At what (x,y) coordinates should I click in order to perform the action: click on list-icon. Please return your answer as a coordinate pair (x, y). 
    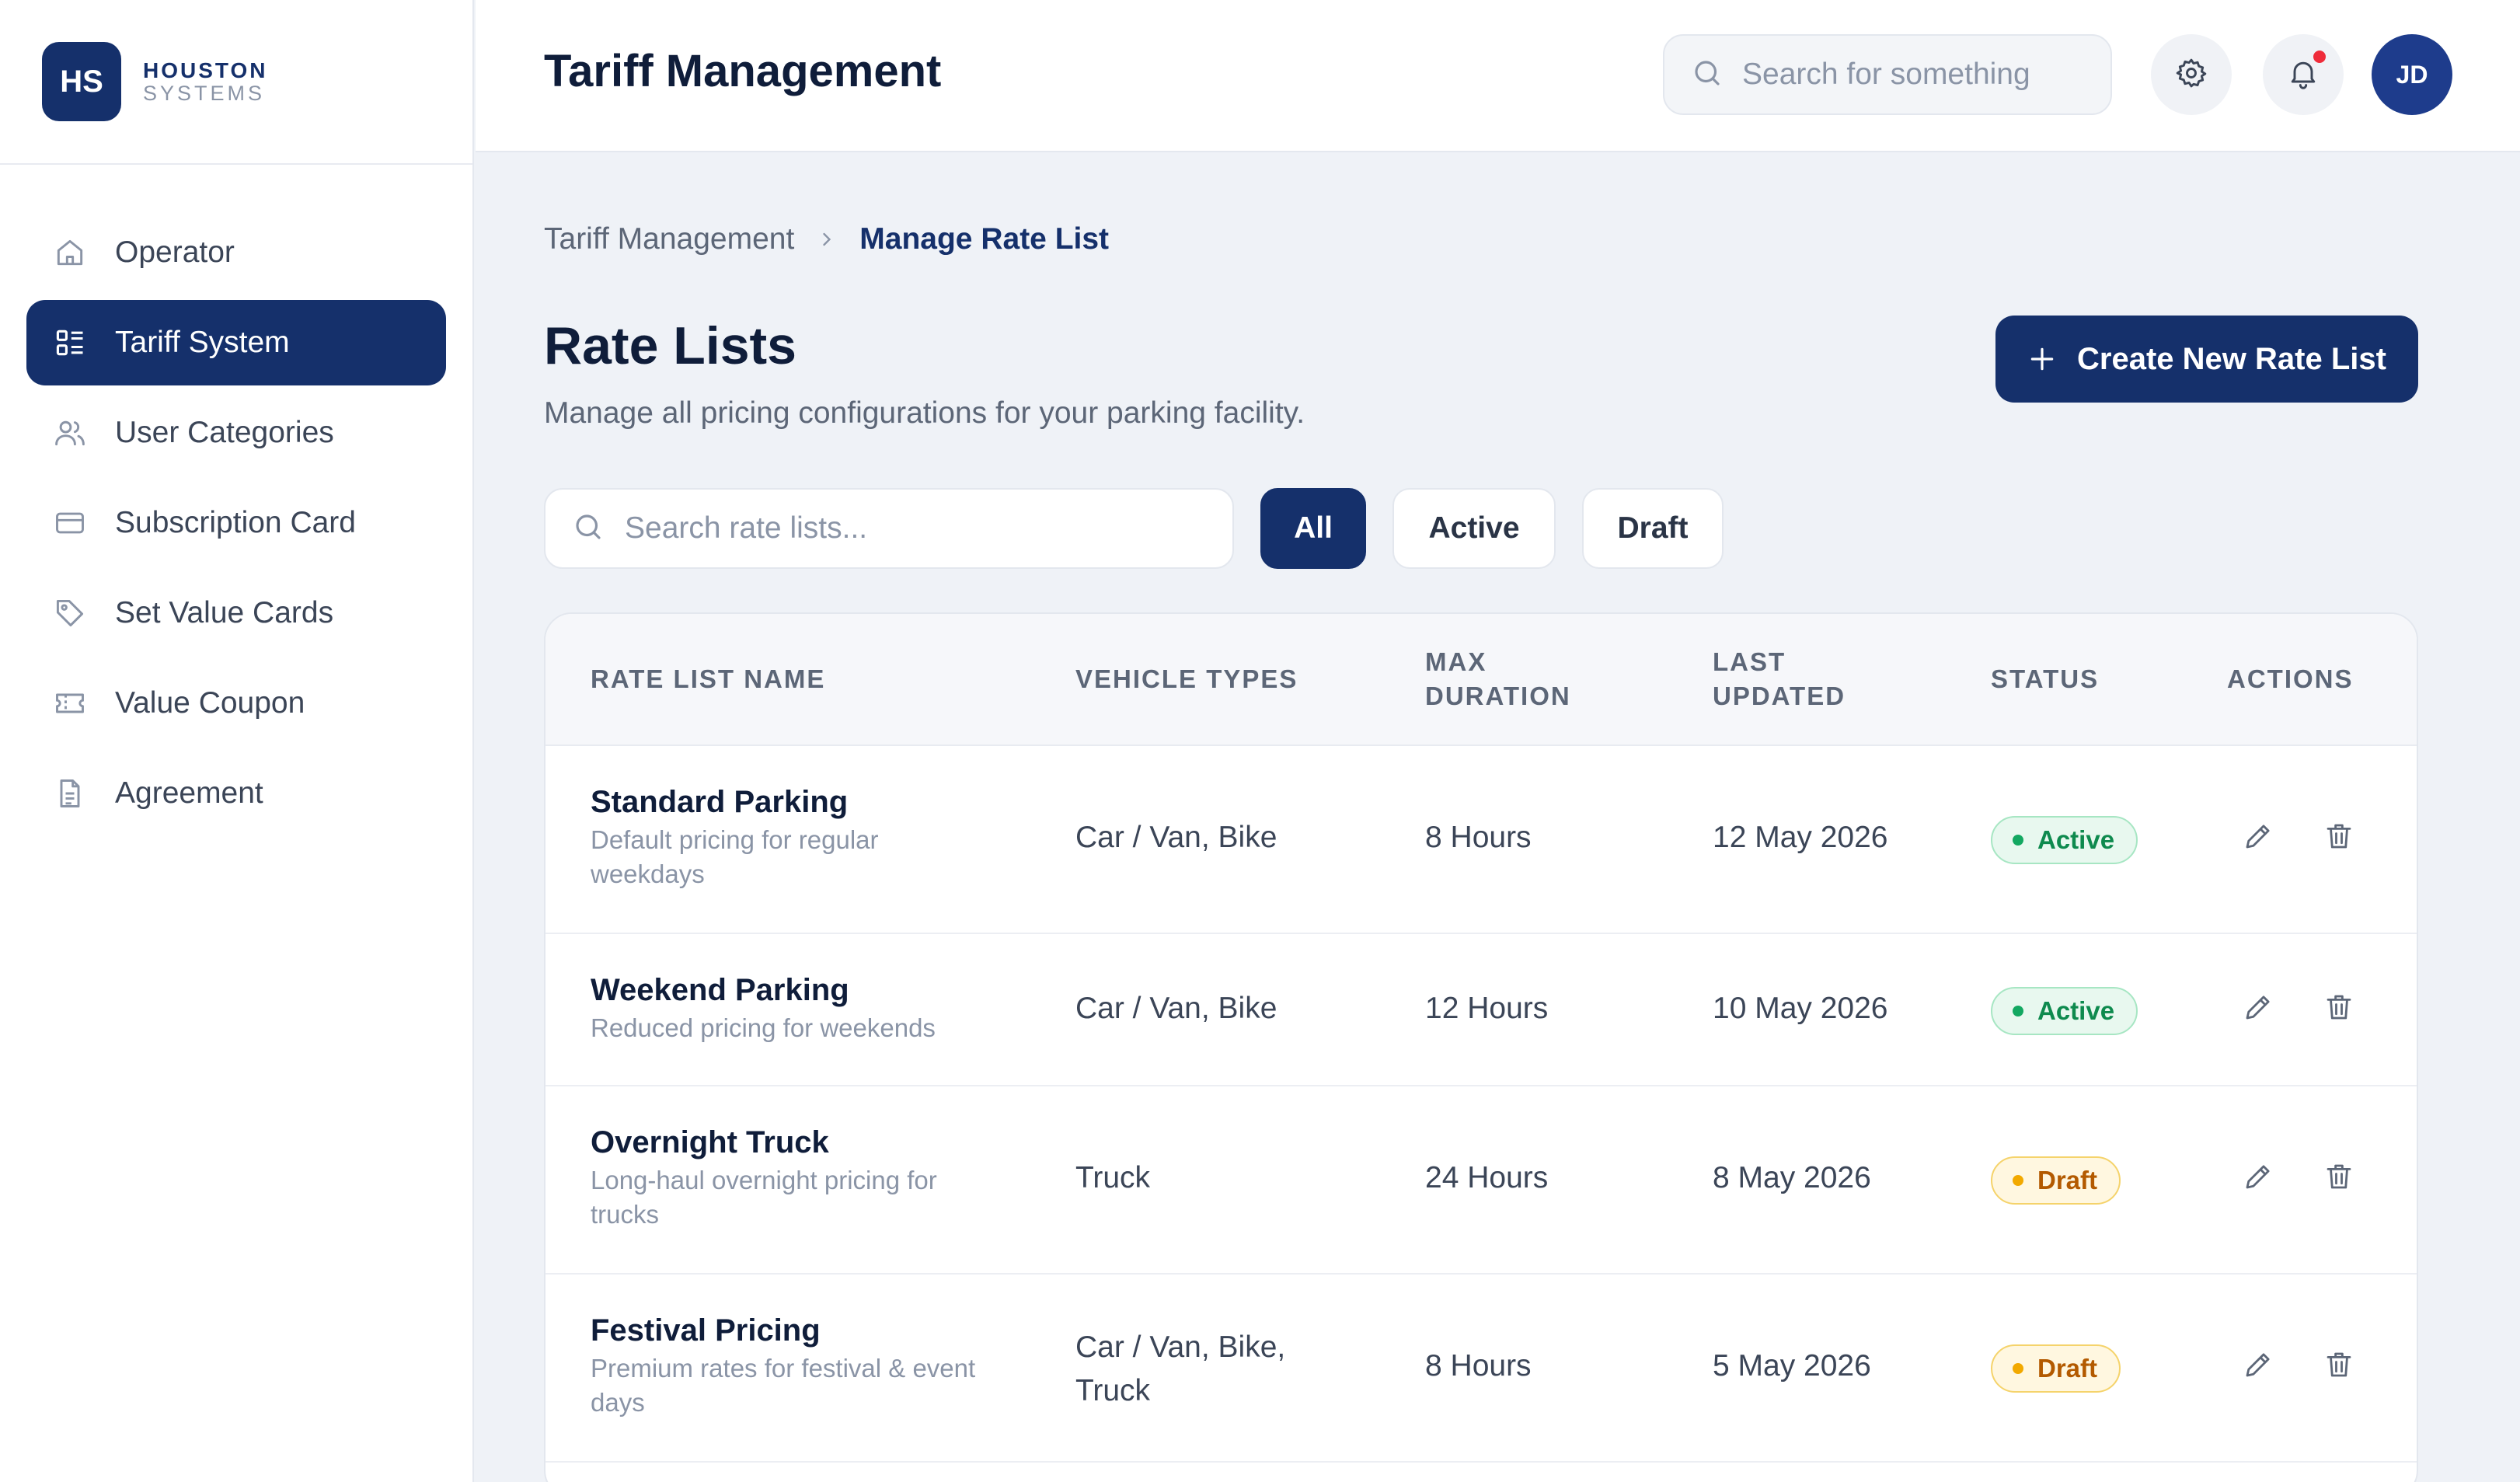
    Looking at the image, I should click on (70, 343).